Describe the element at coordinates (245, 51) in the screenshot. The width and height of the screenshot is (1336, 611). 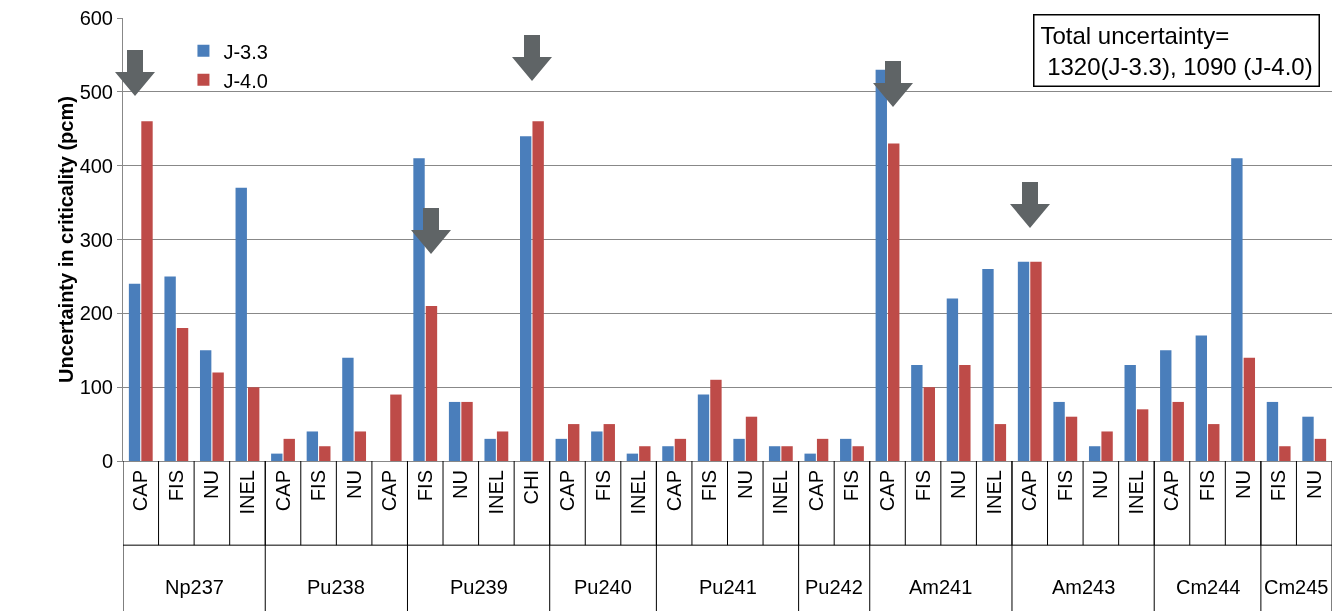
I see `legend-label: J-3.3` at that location.